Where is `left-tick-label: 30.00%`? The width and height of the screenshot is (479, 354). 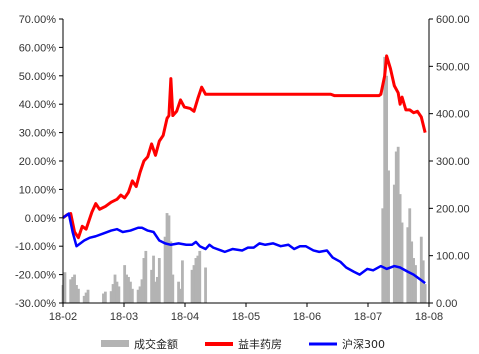
left-tick-label: 30.00% is located at coordinates (38, 134).